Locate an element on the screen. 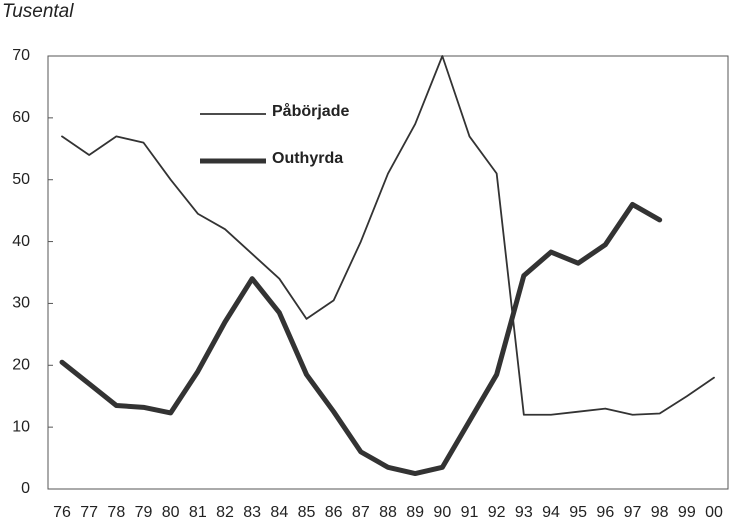 This screenshot has width=730, height=525. y-tick-label: 60 is located at coordinates (21, 117).